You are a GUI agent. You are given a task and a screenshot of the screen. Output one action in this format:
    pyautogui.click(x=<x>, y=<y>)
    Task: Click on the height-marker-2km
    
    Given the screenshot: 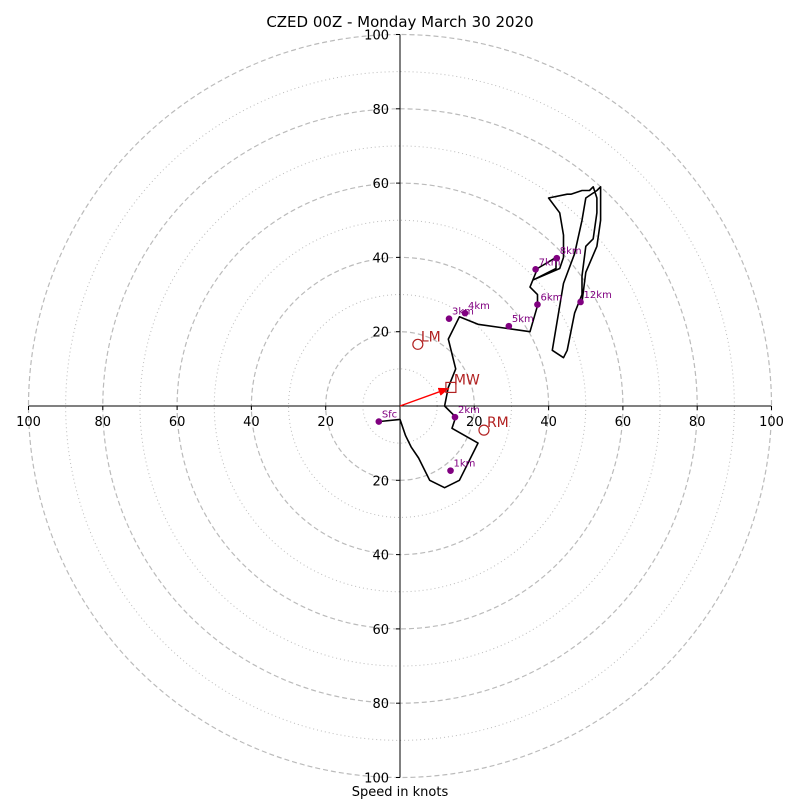 What is the action you would take?
    pyautogui.click(x=455, y=417)
    